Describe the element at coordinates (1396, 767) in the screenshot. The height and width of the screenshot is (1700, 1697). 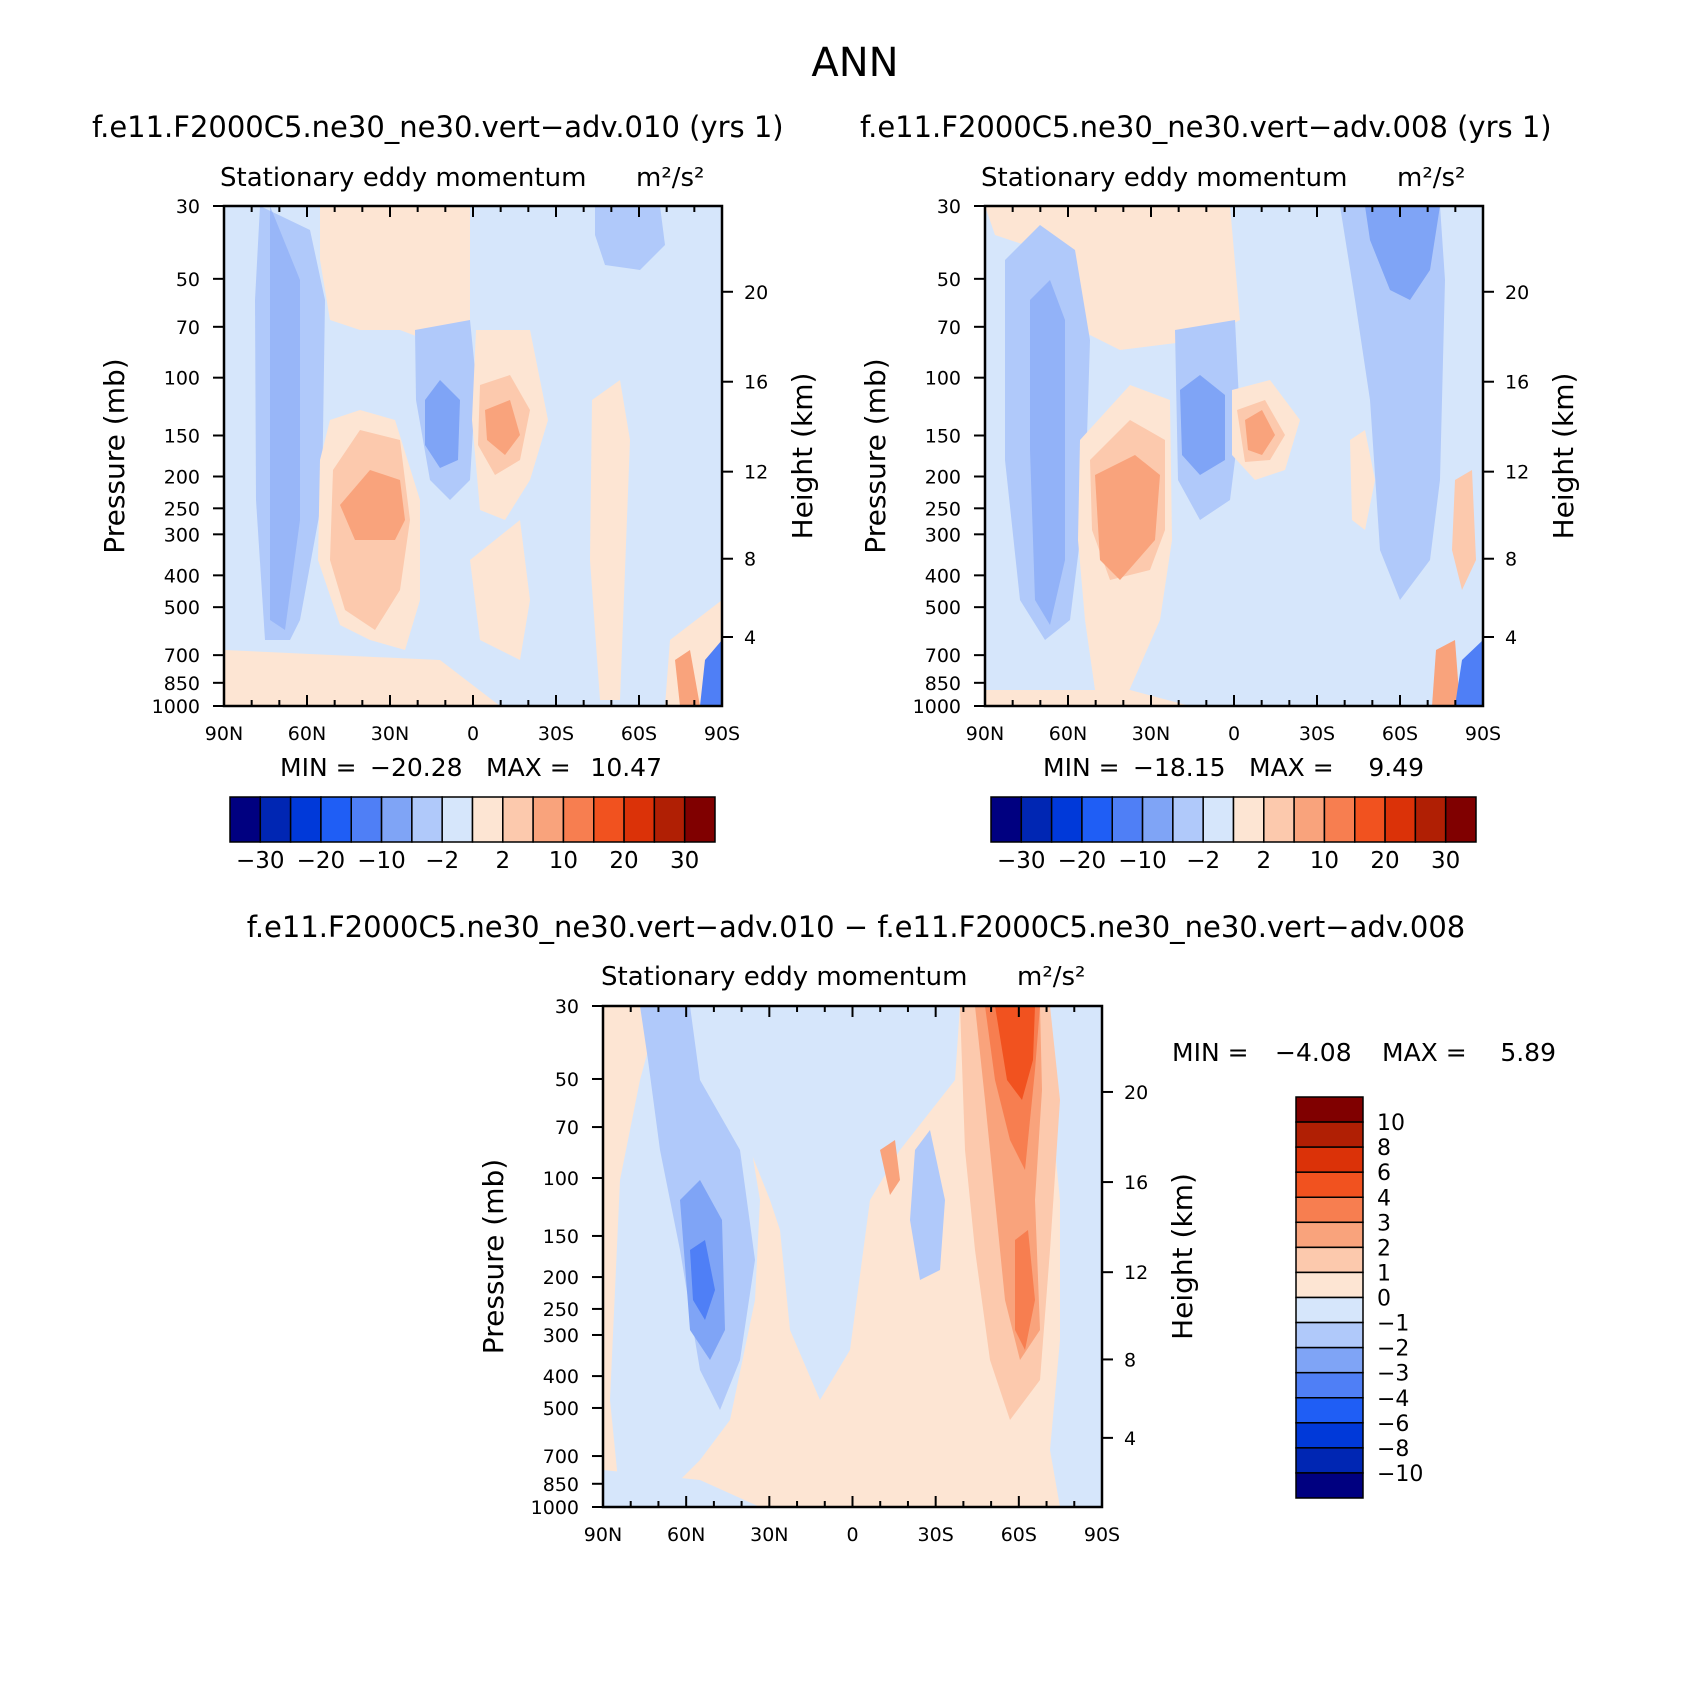
I see `right-max-value: 9.49` at that location.